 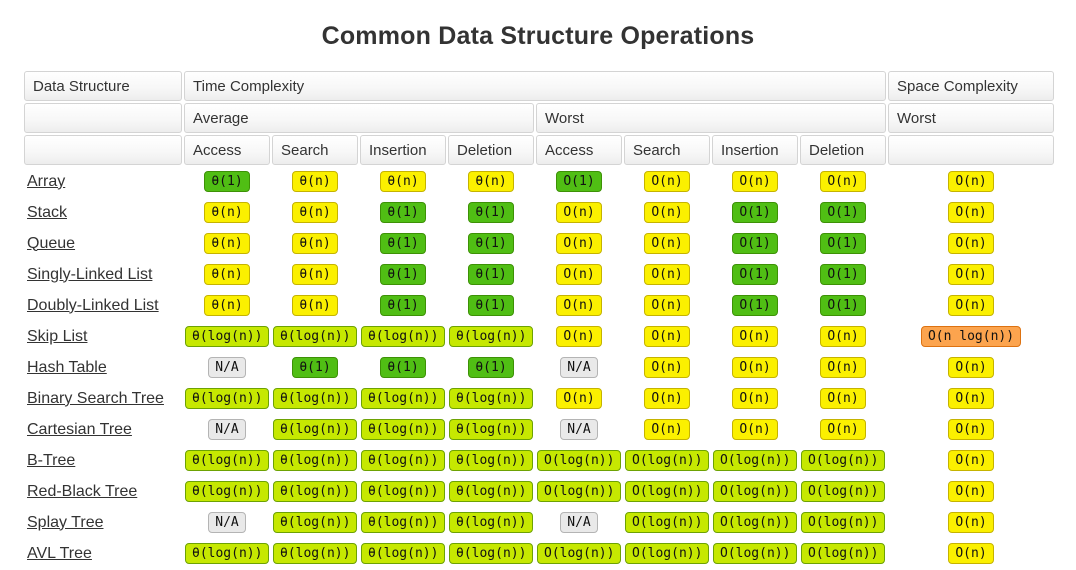 I want to click on data-structure-link: Stack, so click(x=47, y=212).